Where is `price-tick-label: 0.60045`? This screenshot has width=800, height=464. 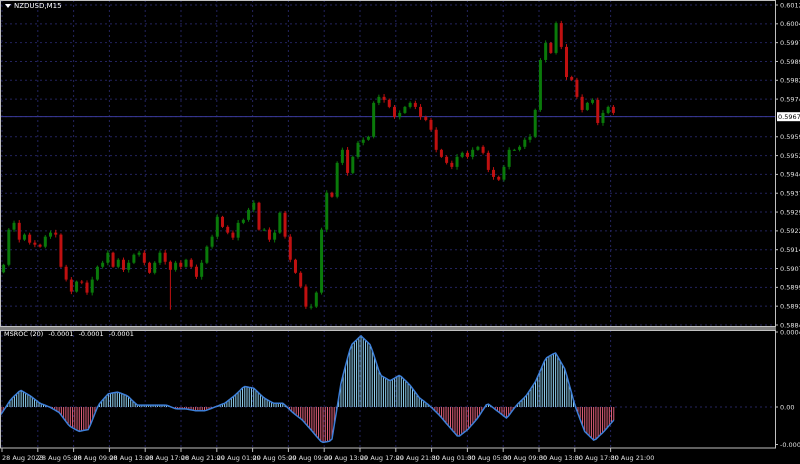 price-tick-label: 0.60045 is located at coordinates (790, 24).